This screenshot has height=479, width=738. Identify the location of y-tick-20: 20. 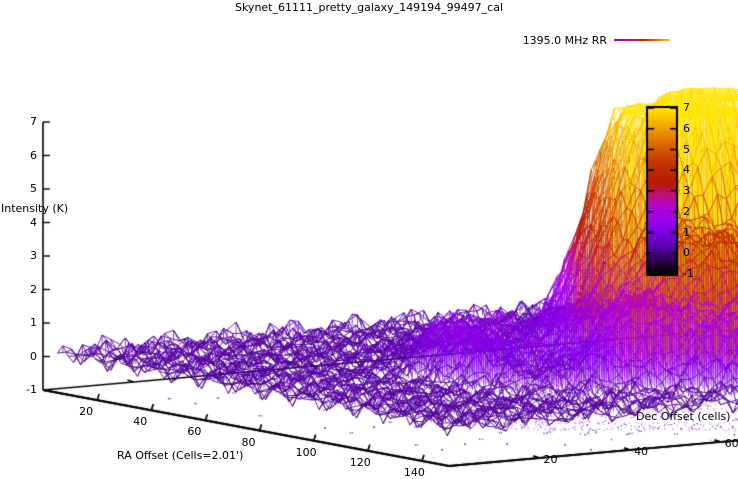
(550, 459).